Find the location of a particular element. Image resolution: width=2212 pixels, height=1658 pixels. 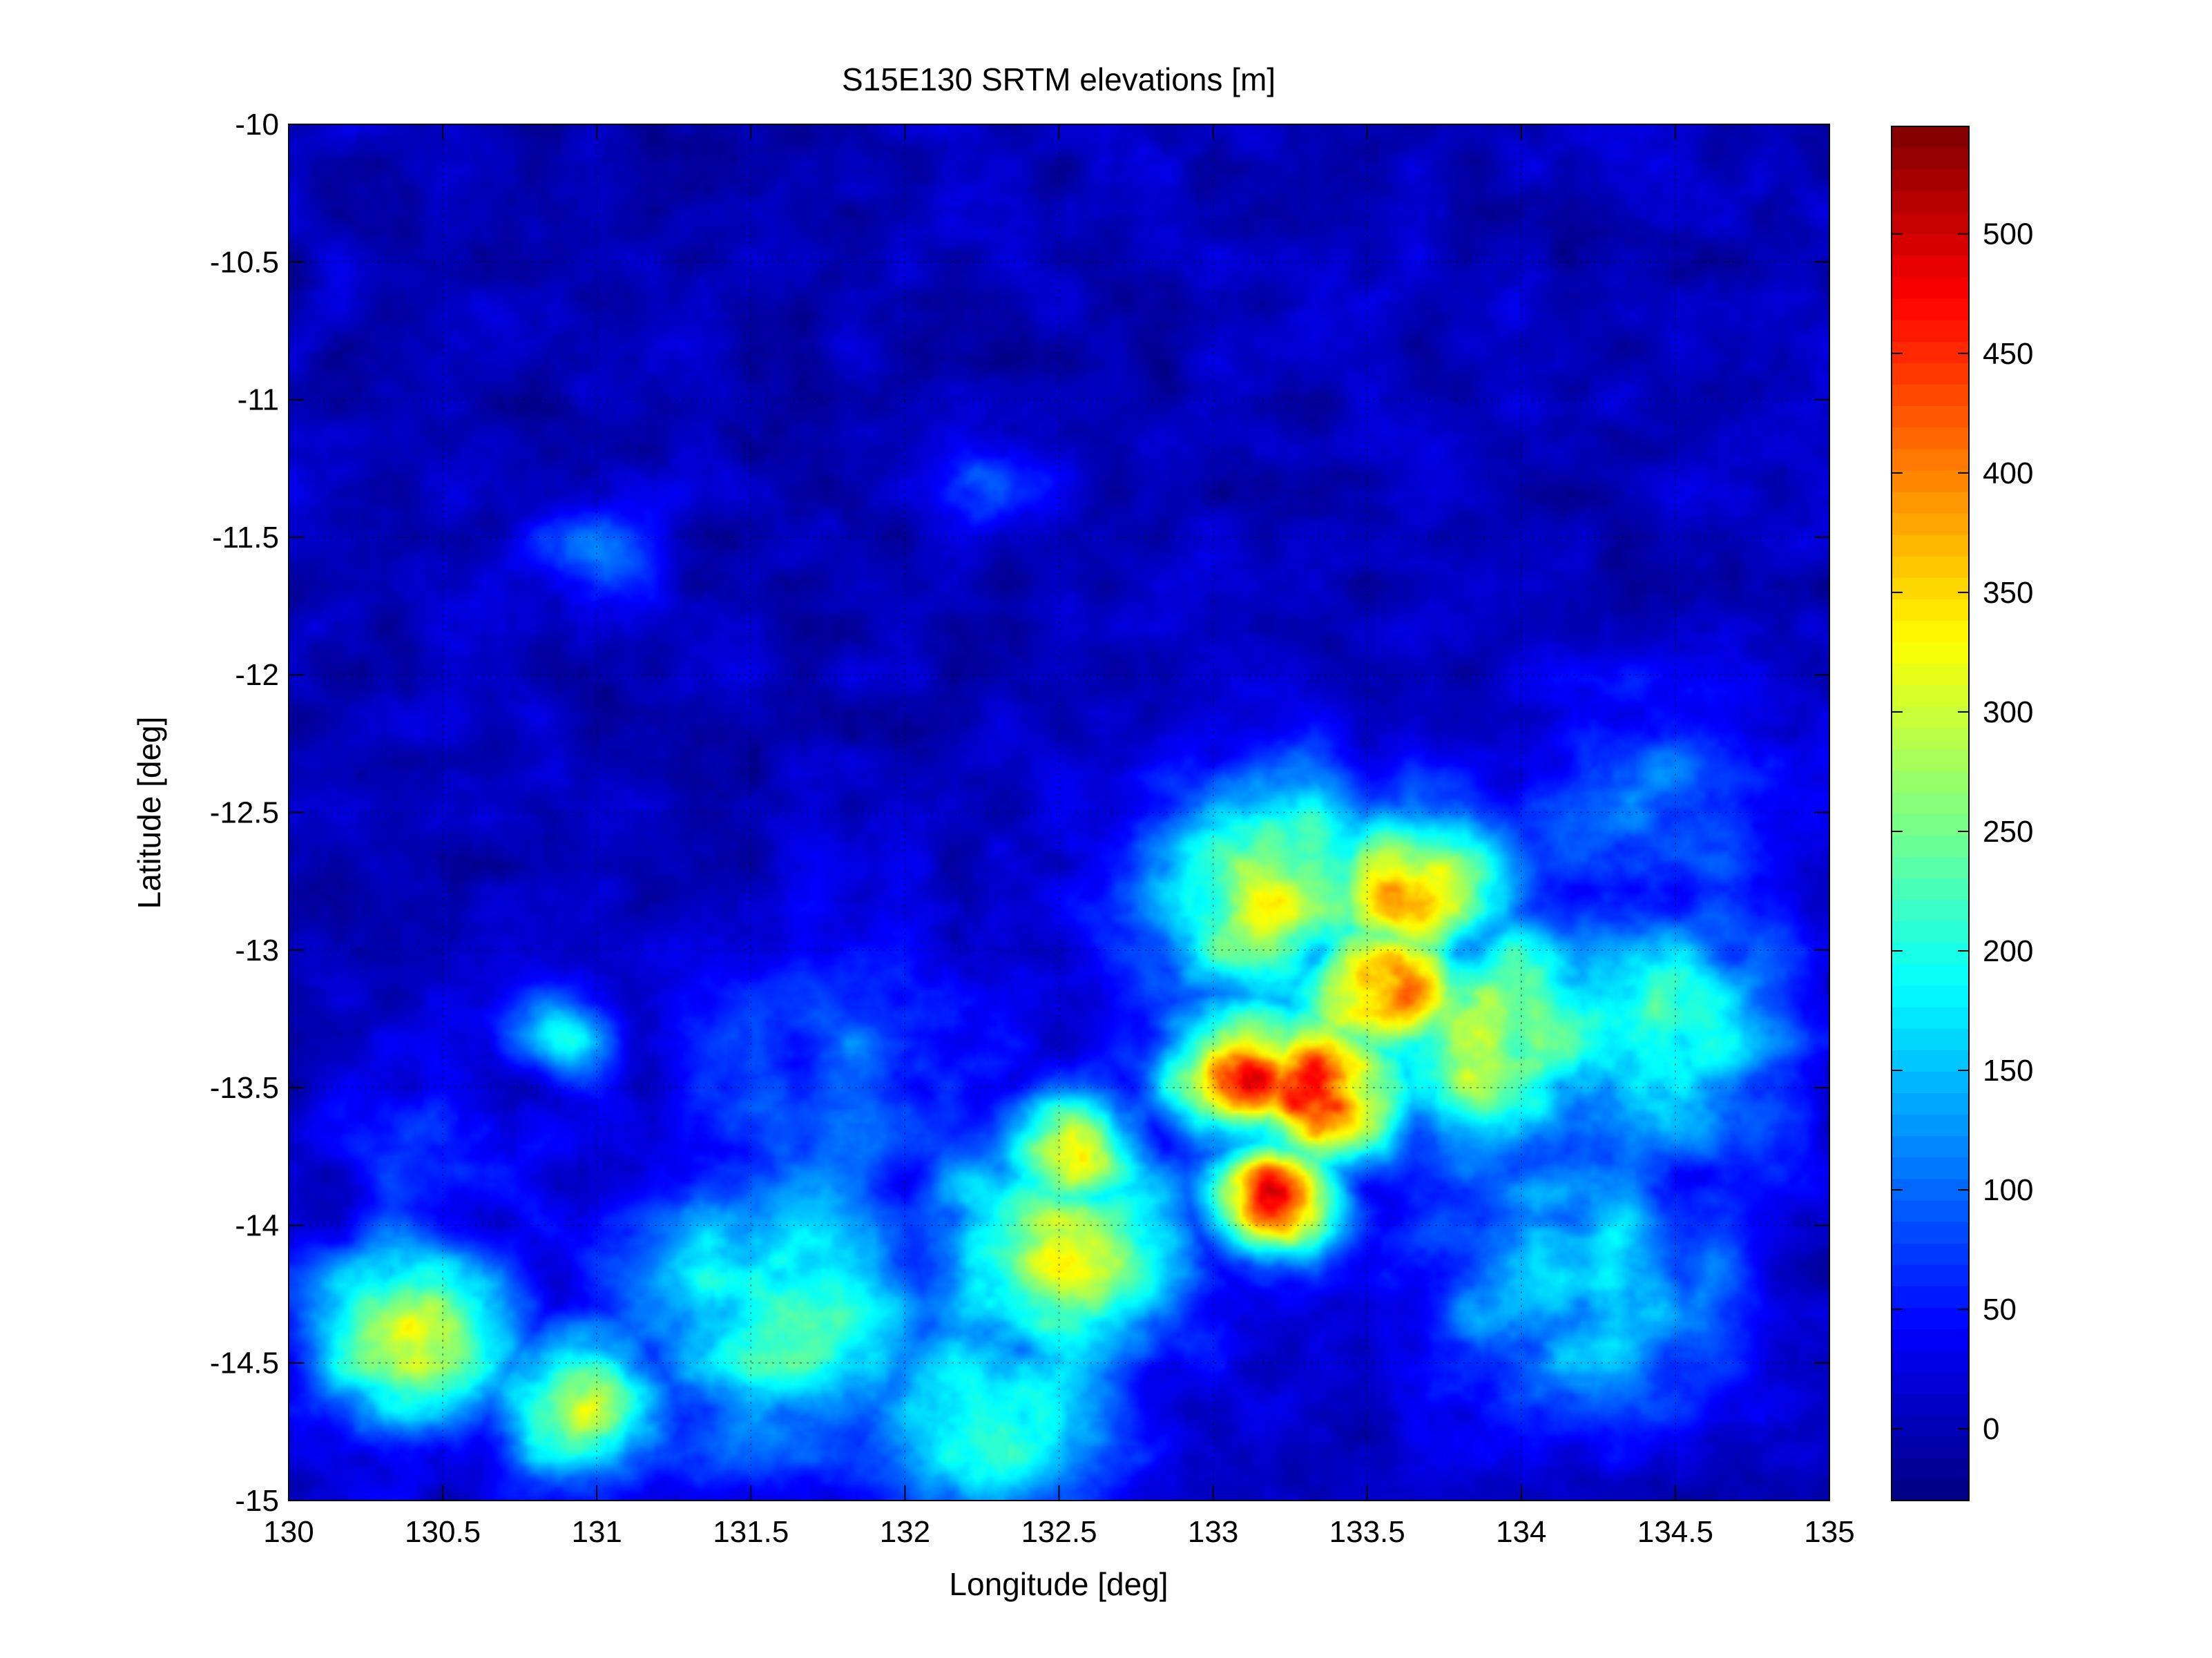

colorbar: 0 50 100 150 200 250 300 350 400 450 500 is located at coordinates (1962, 813).